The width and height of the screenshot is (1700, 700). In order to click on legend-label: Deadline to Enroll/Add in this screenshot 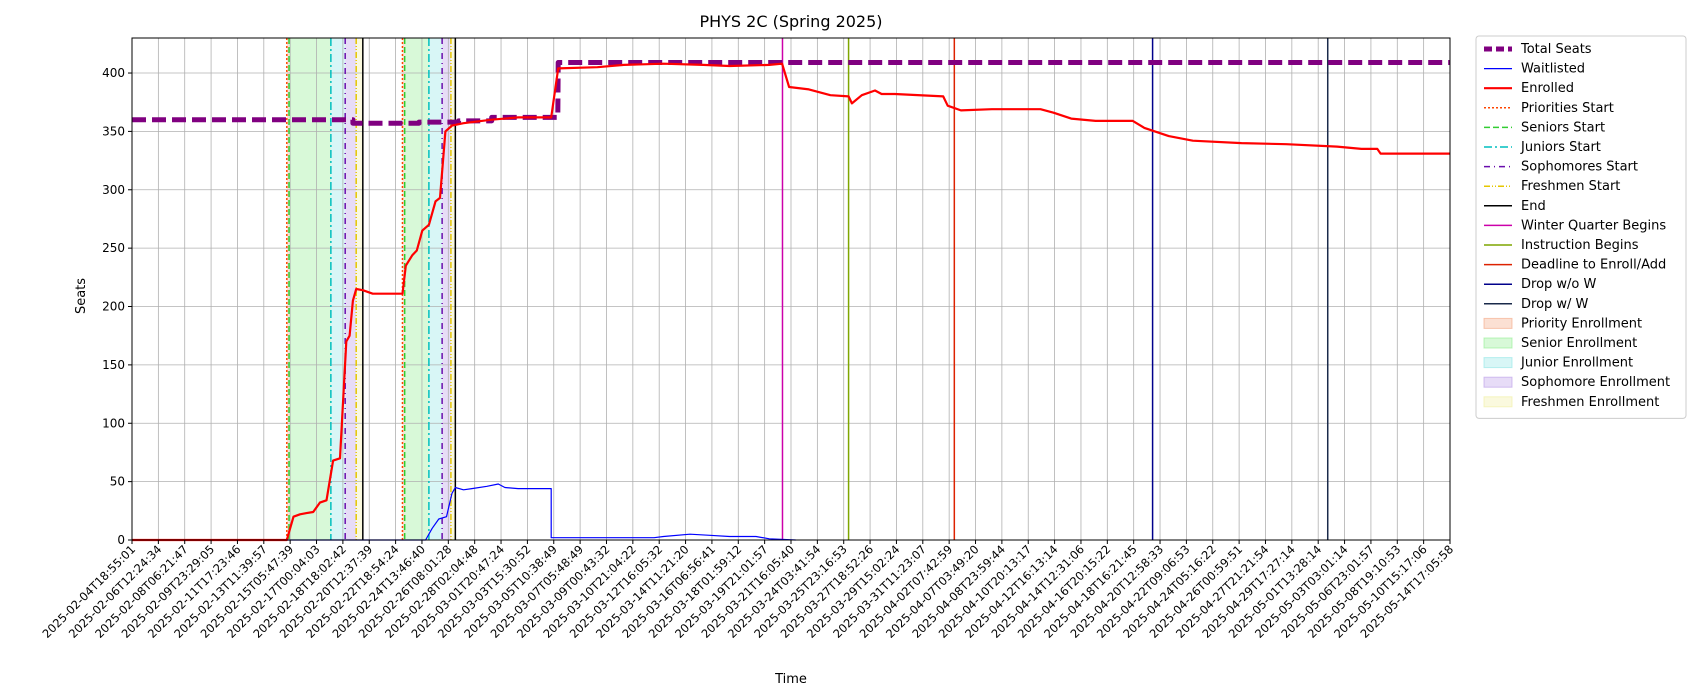, I will do `click(1593, 265)`.